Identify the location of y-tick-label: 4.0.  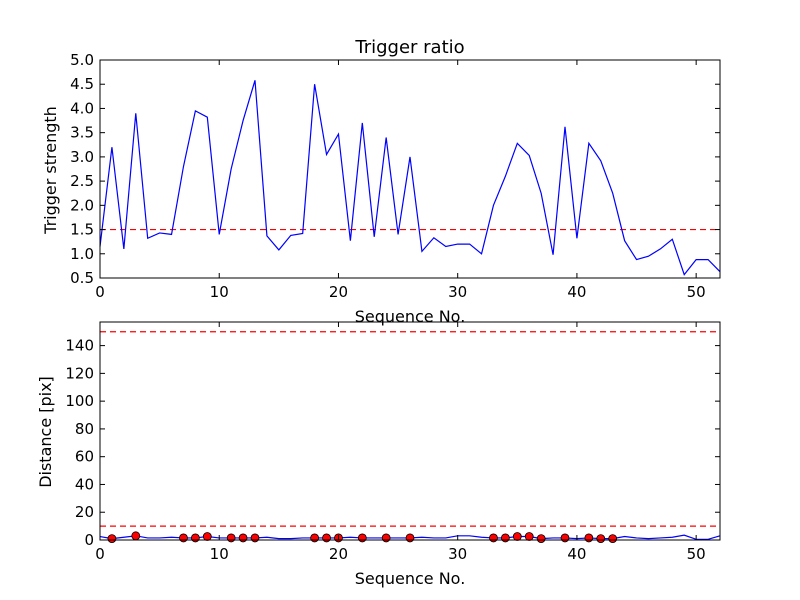
(82, 108).